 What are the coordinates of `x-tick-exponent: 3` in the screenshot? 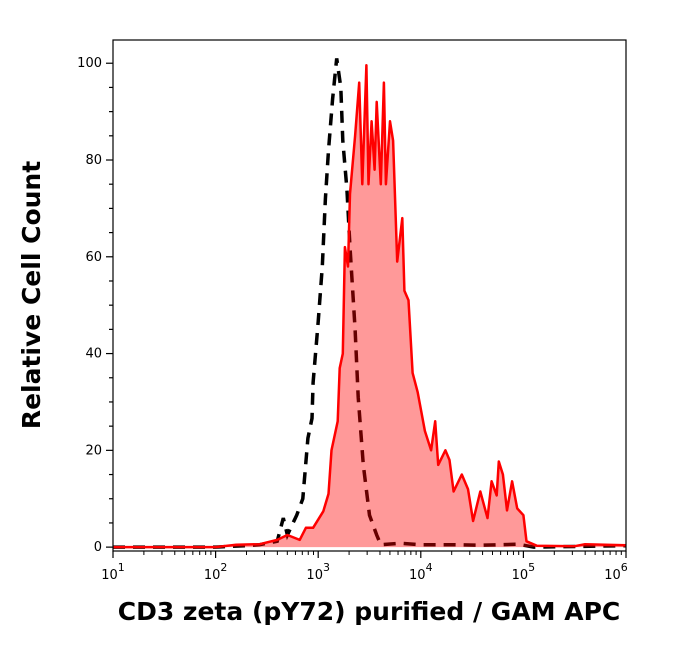 It's located at (326, 567).